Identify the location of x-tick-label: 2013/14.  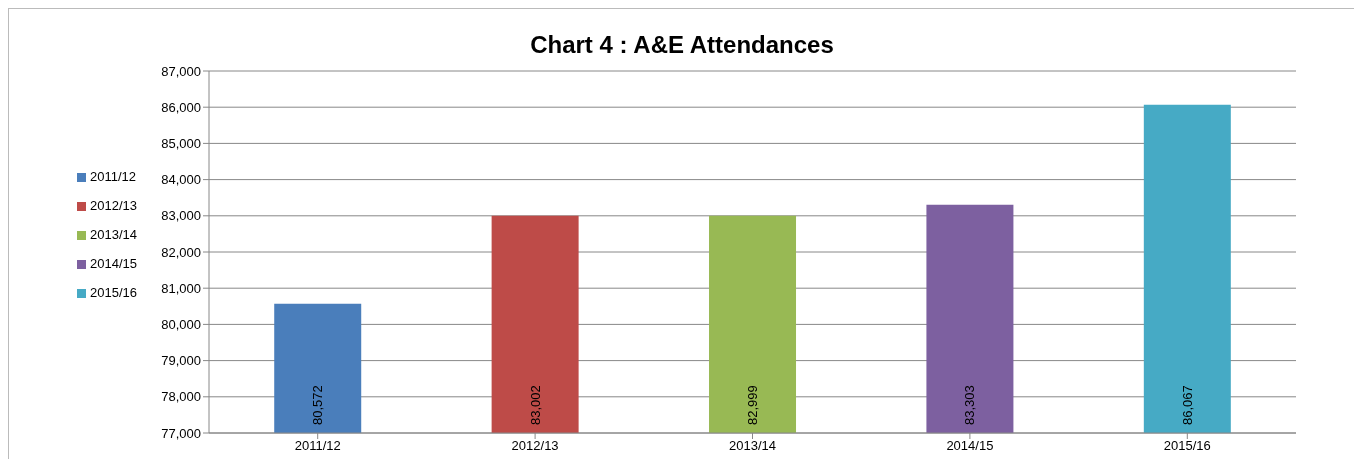
(752, 446).